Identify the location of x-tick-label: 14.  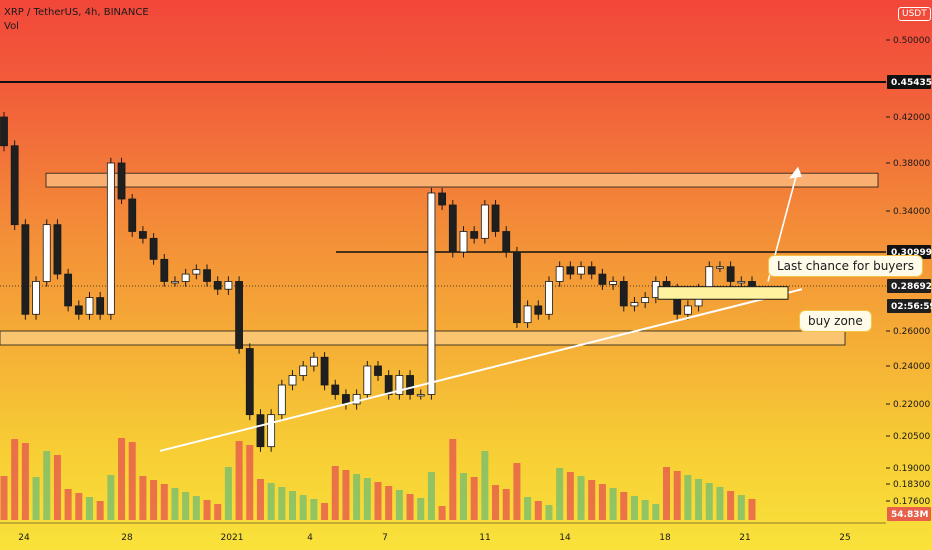
(565, 538).